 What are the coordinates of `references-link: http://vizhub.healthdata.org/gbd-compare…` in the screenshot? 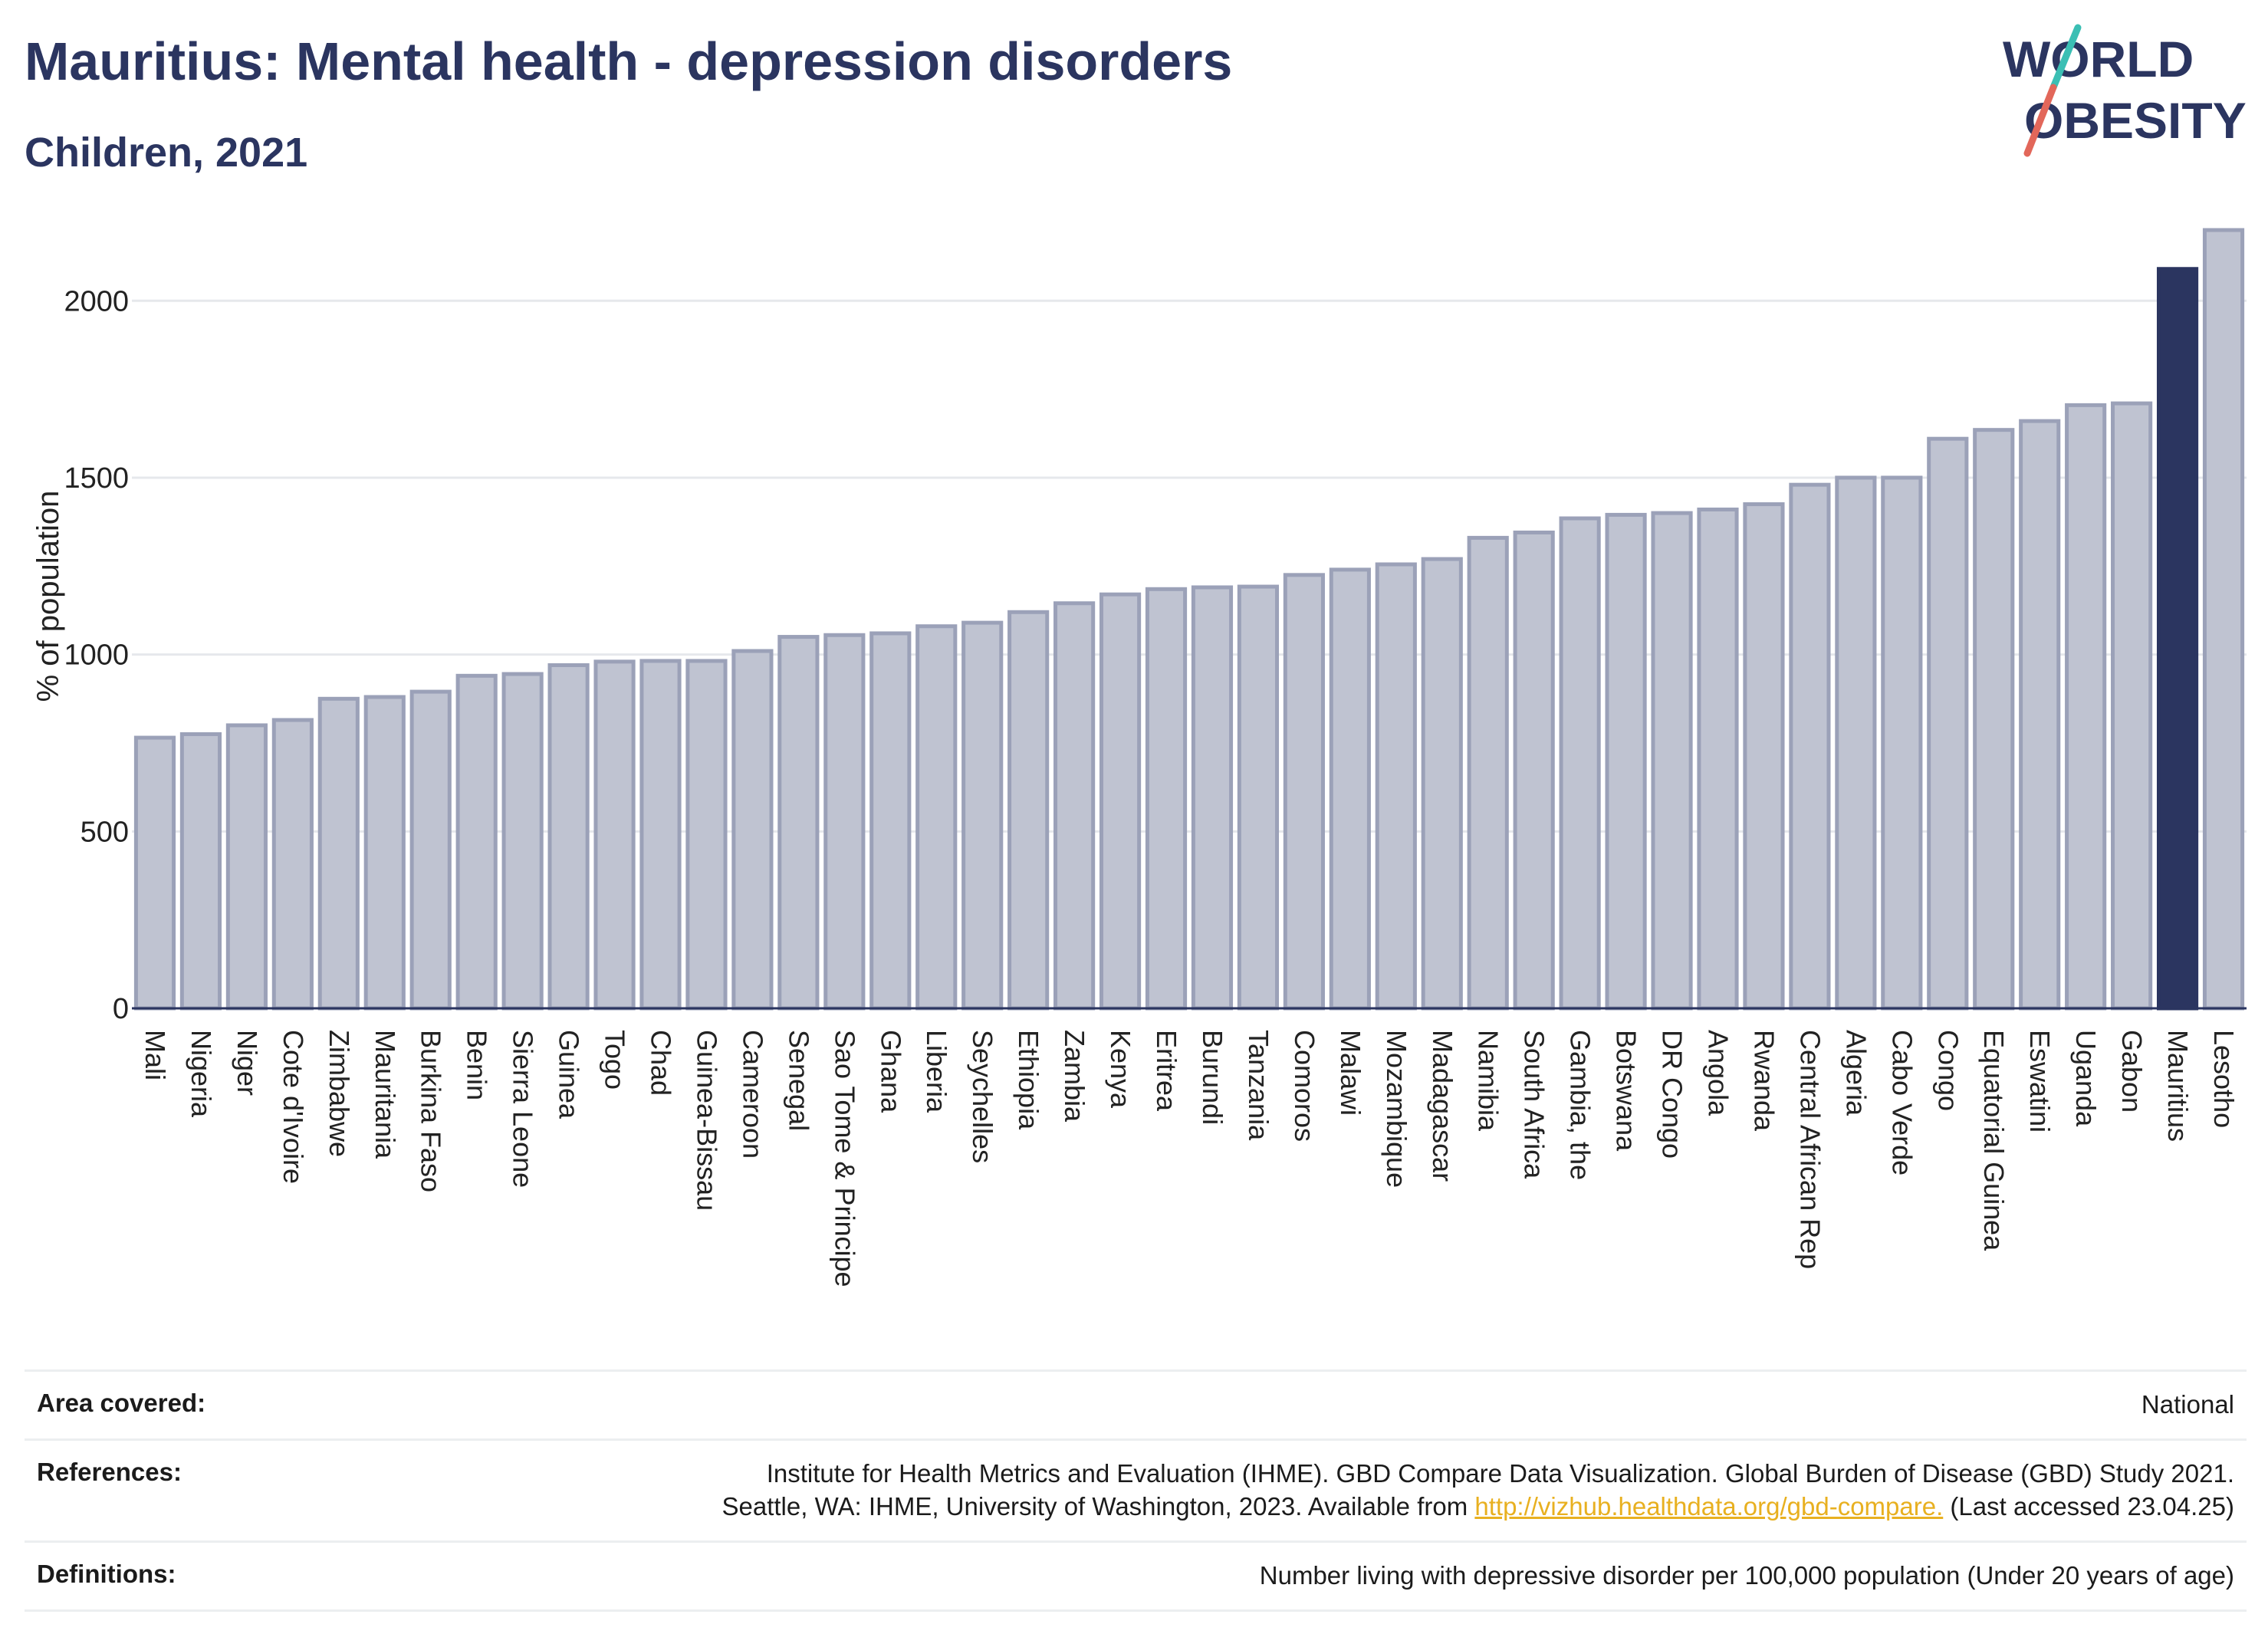 It's located at (1709, 1506).